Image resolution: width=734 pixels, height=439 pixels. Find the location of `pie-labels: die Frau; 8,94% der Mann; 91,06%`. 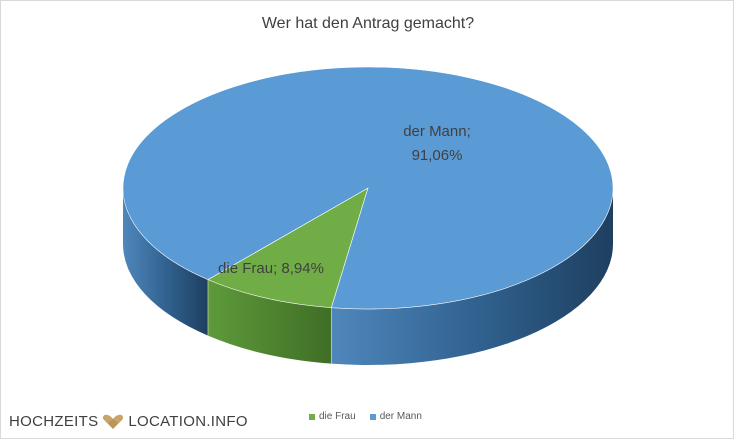

pie-labels: die Frau; 8,94% der Mann; 91,06% is located at coordinates (344, 200).